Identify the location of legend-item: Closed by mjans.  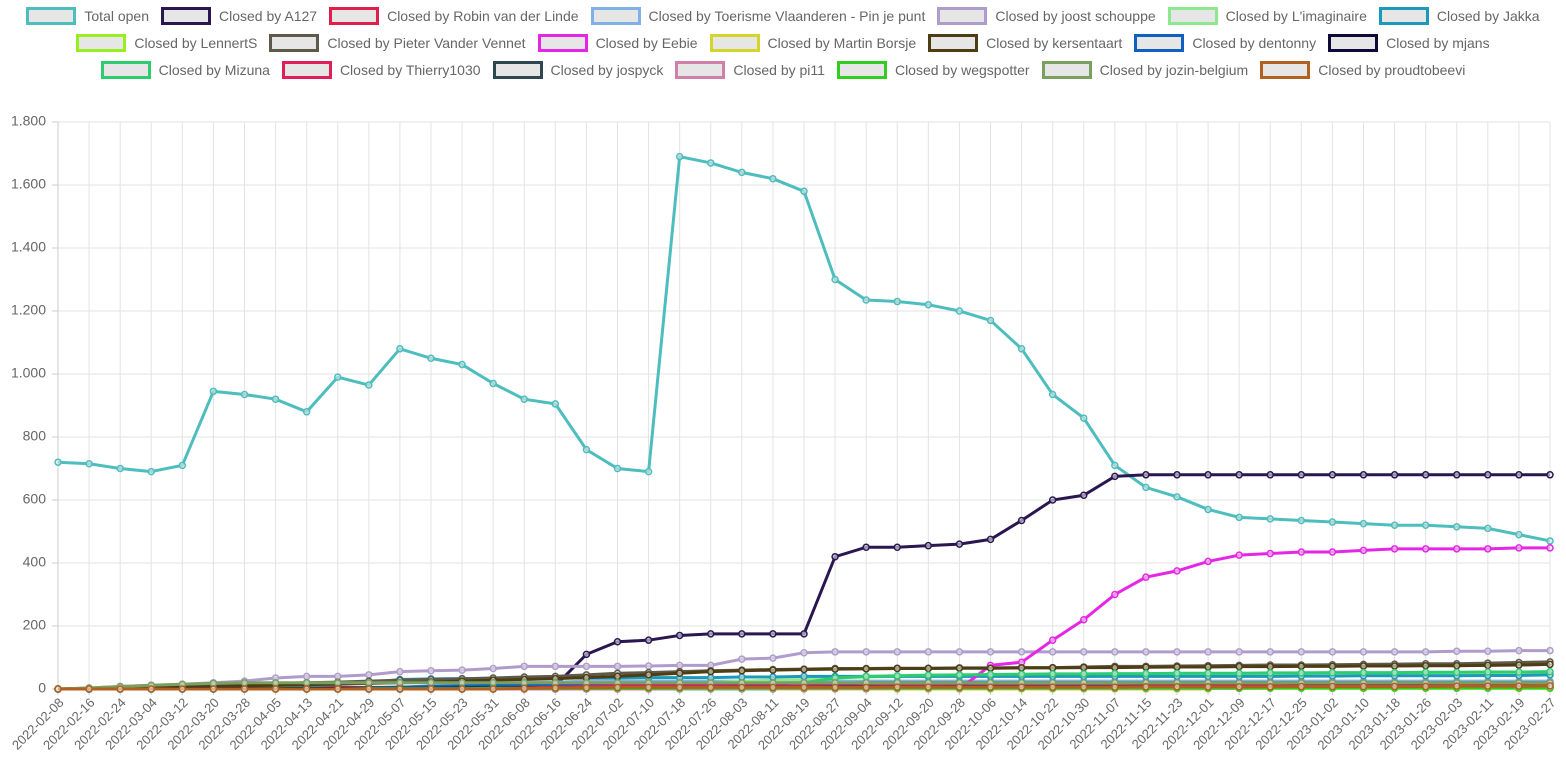
(1409, 43).